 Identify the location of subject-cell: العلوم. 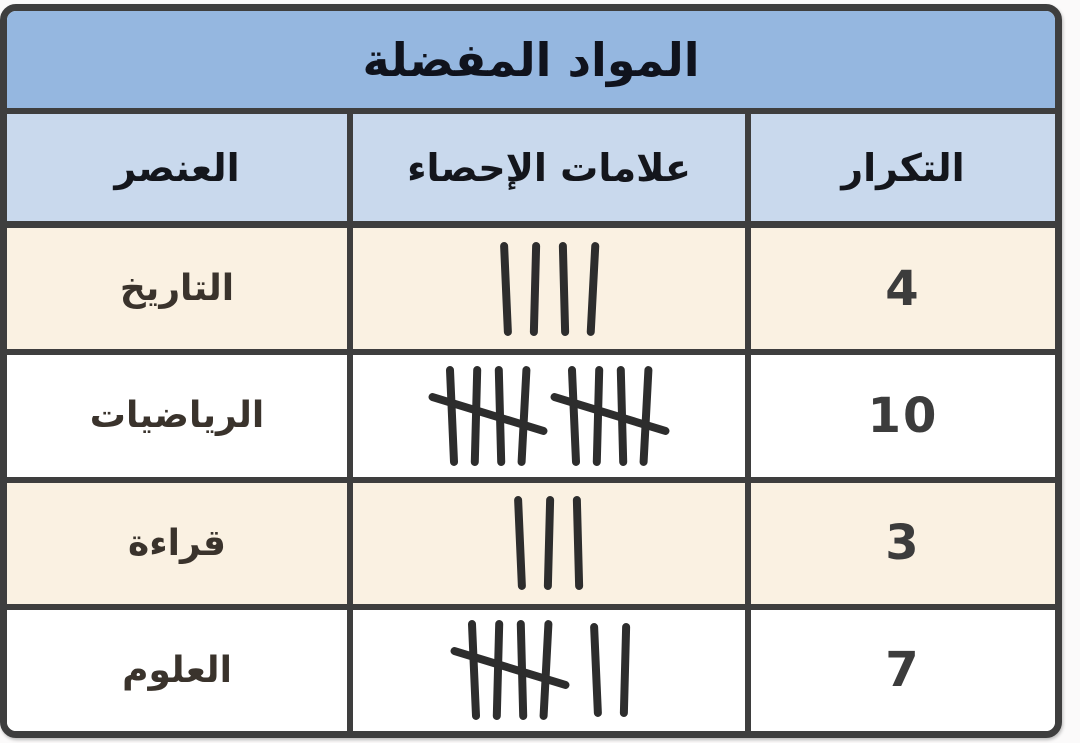
(180, 670).